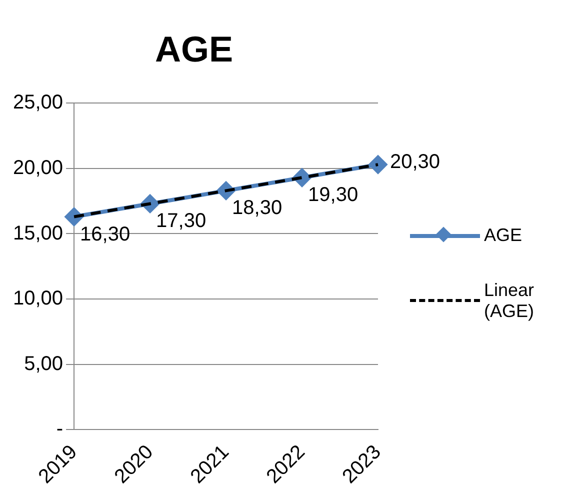  Describe the element at coordinates (38, 167) in the screenshot. I see `y-tick-label: 20,00` at that location.